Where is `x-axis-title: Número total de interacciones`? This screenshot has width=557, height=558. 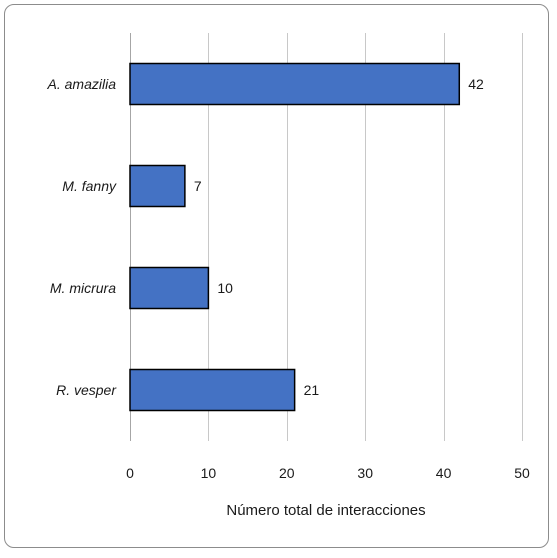
x-axis-title: Número total de interacciones is located at coordinates (325, 510).